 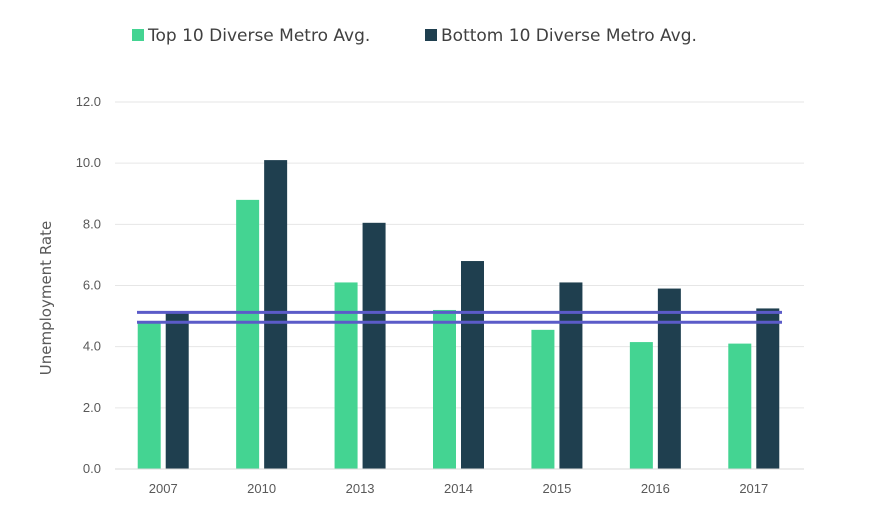 What do you see at coordinates (92, 407) in the screenshot?
I see `y-tick-label: 2.0` at bounding box center [92, 407].